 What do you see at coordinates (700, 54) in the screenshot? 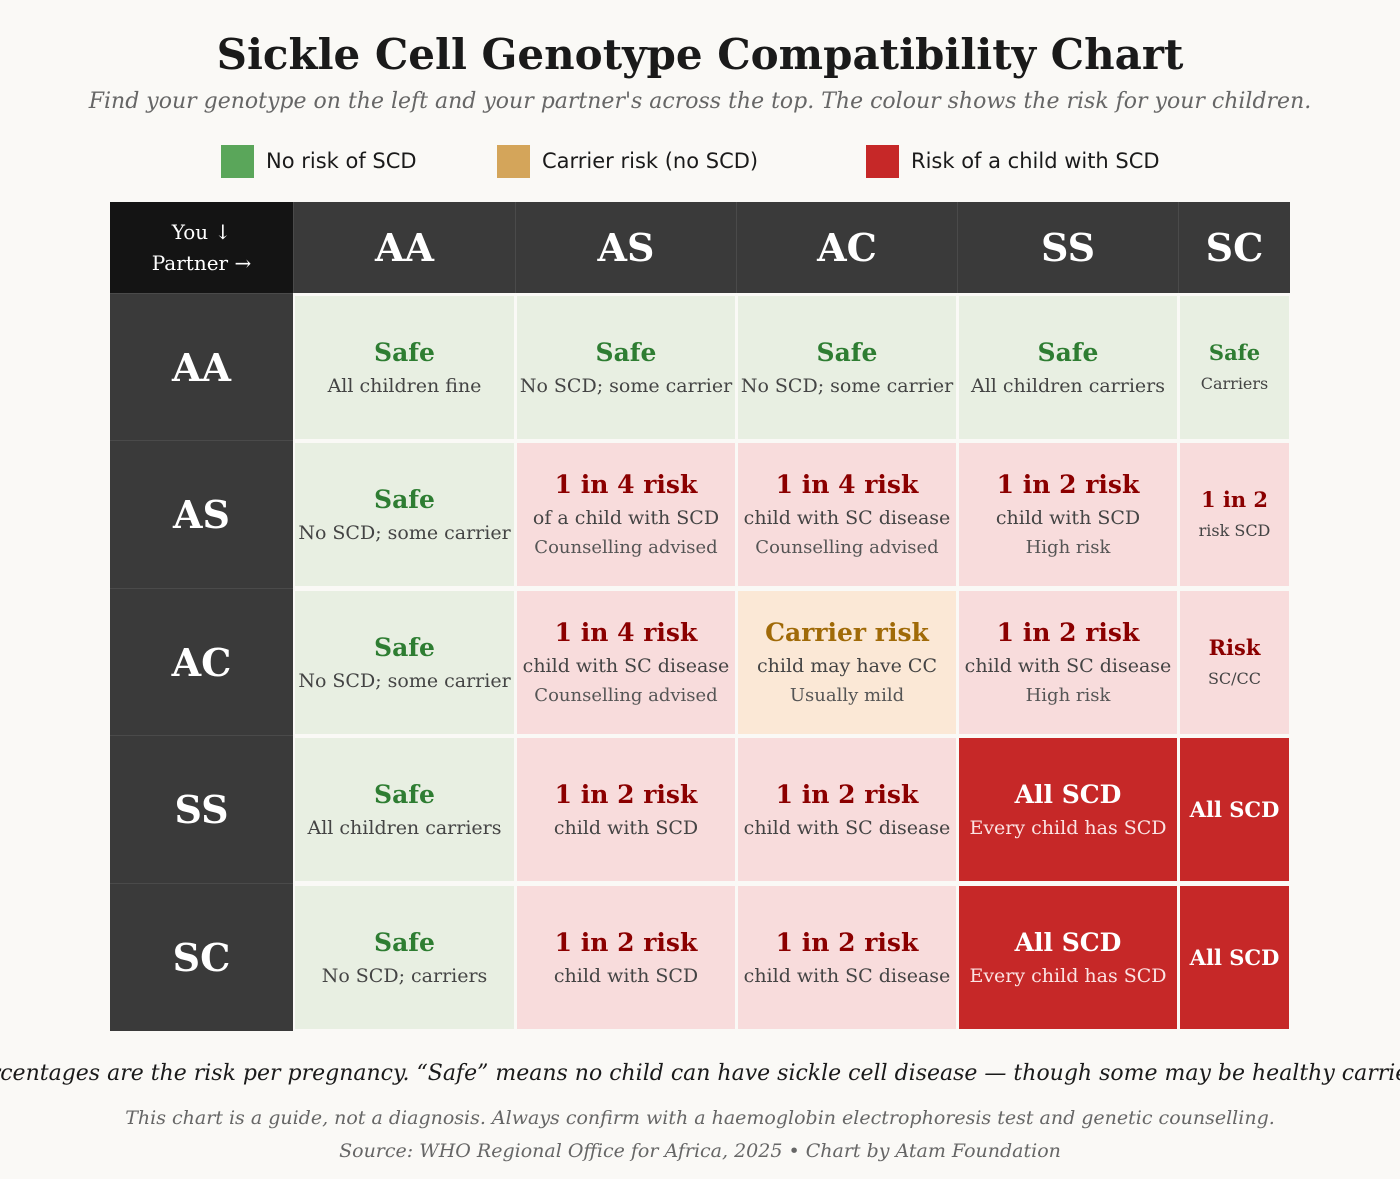
I see `chart-title: Sickle Cell Genotype Compatibility Chart` at bounding box center [700, 54].